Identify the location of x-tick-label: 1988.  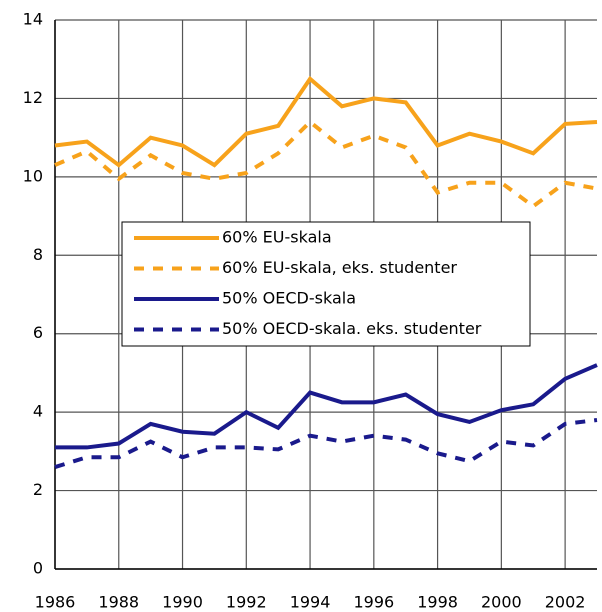
(118, 602).